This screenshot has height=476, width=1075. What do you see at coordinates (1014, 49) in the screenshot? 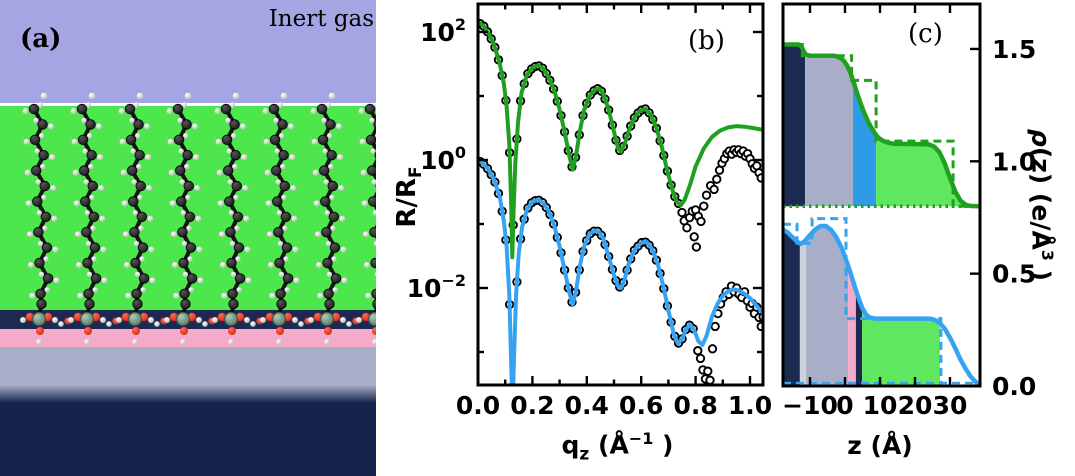
I see `c-y-tick-label: 1.5` at bounding box center [1014, 49].